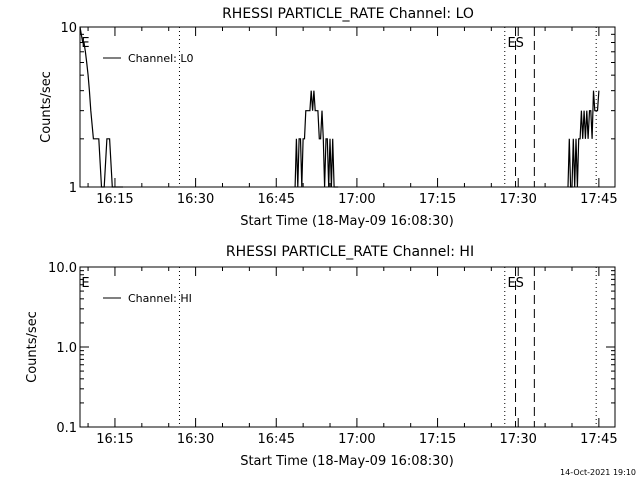  I want to click on legend: Channel: HI, so click(147, 298).